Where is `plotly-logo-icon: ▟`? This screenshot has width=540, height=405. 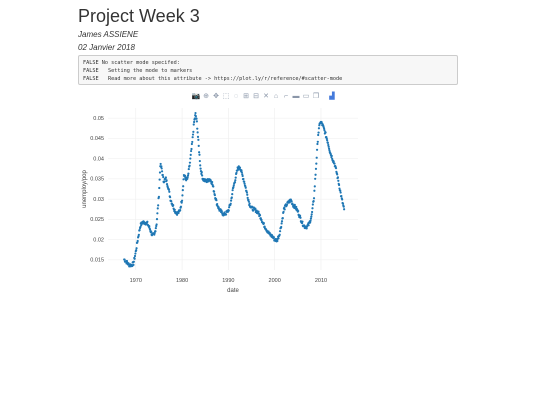 plotly-logo-icon: ▟ is located at coordinates (332, 96).